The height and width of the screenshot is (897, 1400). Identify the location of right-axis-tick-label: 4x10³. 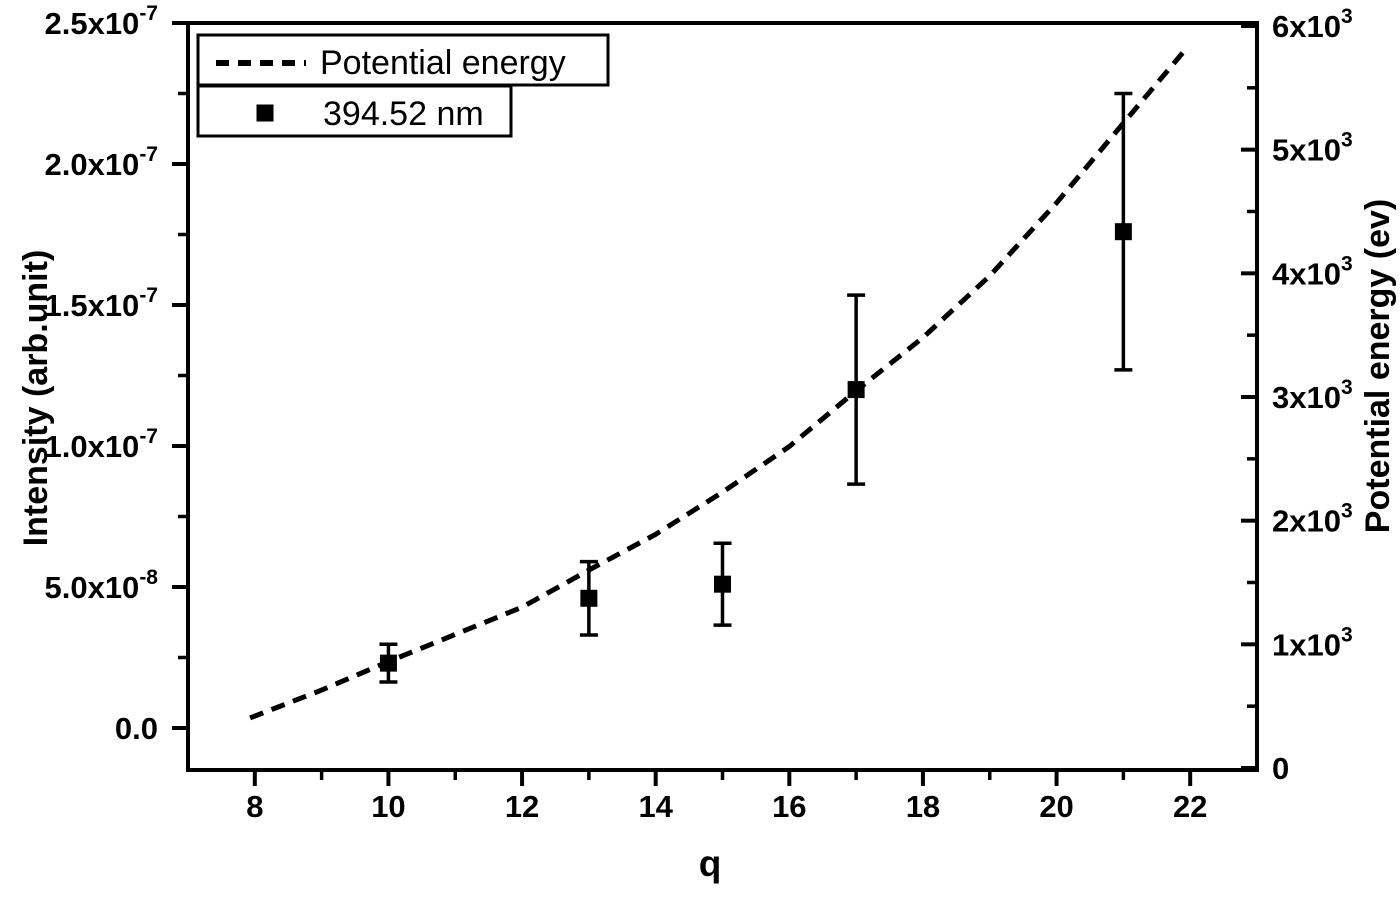
(1312, 271).